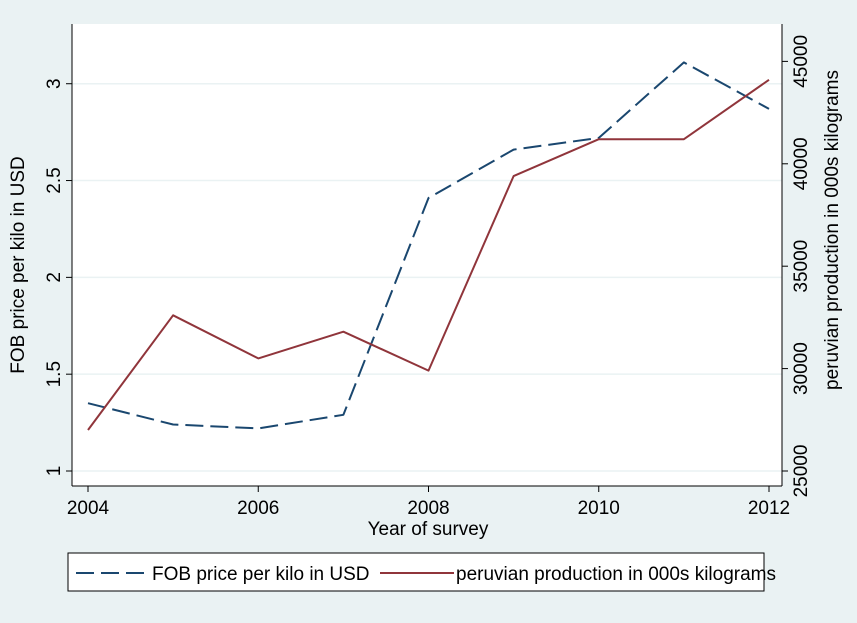 Image resolution: width=857 pixels, height=623 pixels. Describe the element at coordinates (801, 61) in the screenshot. I see `y2-tick-label: 45000` at that location.